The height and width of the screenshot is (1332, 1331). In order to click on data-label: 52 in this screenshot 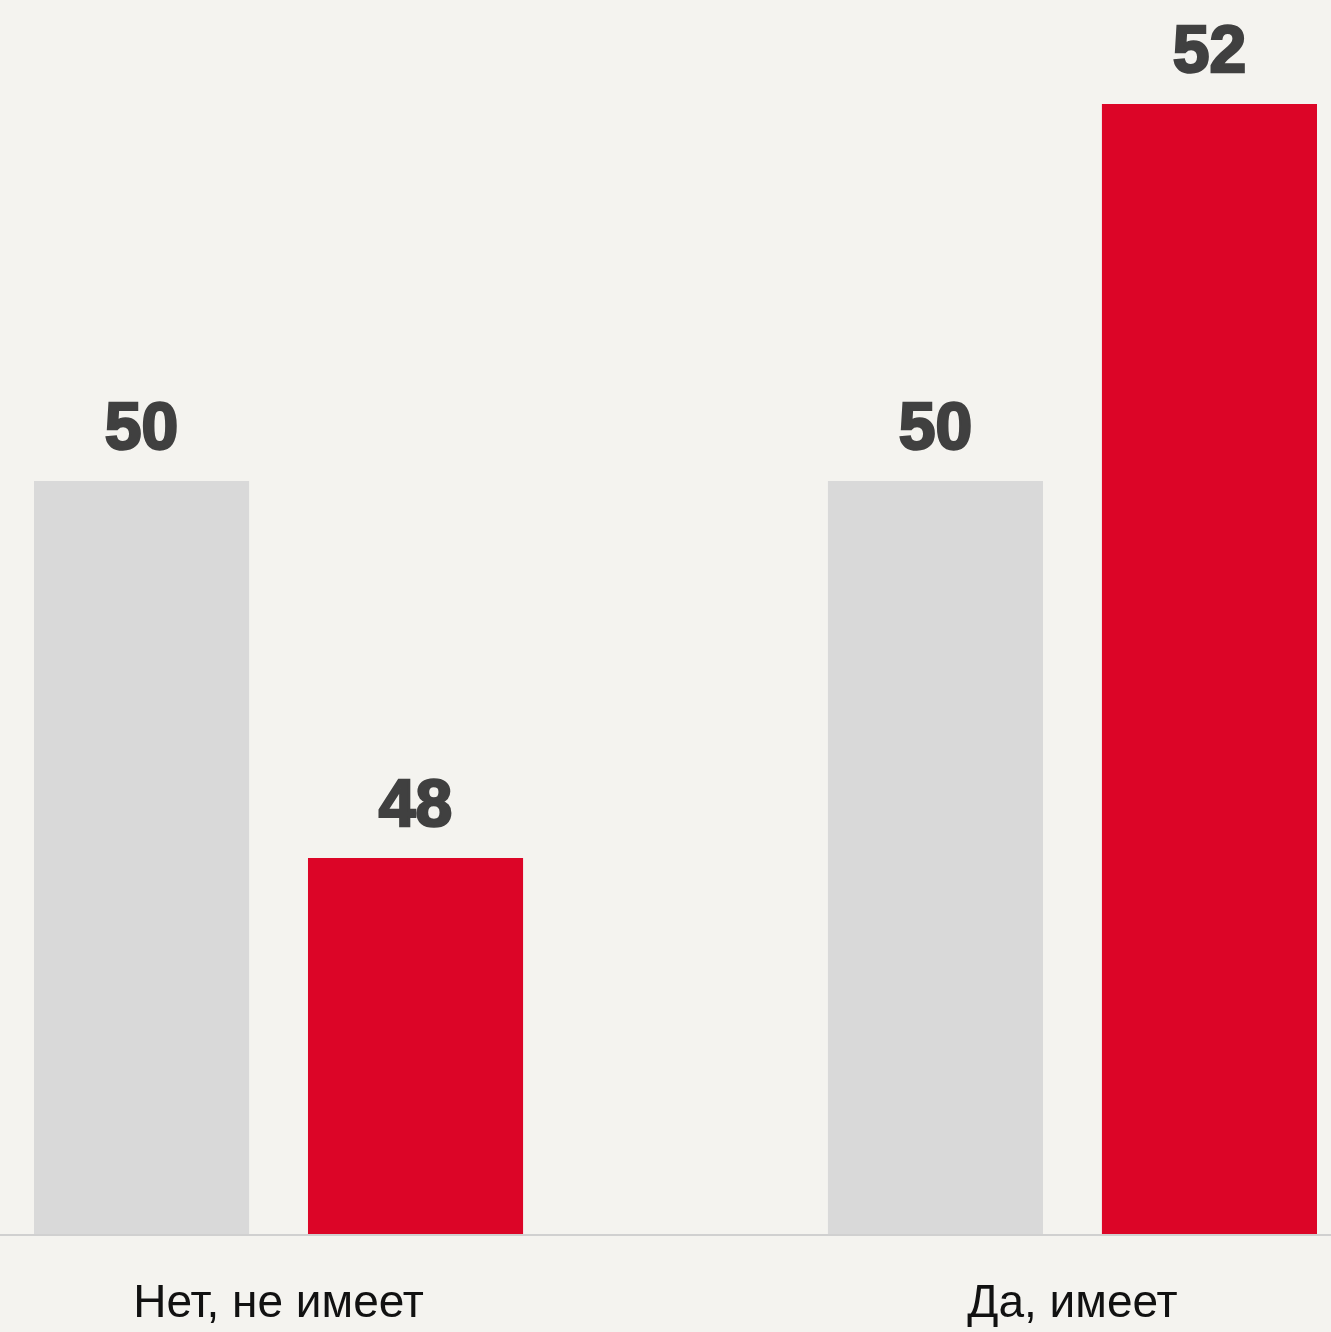, I will do `click(1209, 49)`.